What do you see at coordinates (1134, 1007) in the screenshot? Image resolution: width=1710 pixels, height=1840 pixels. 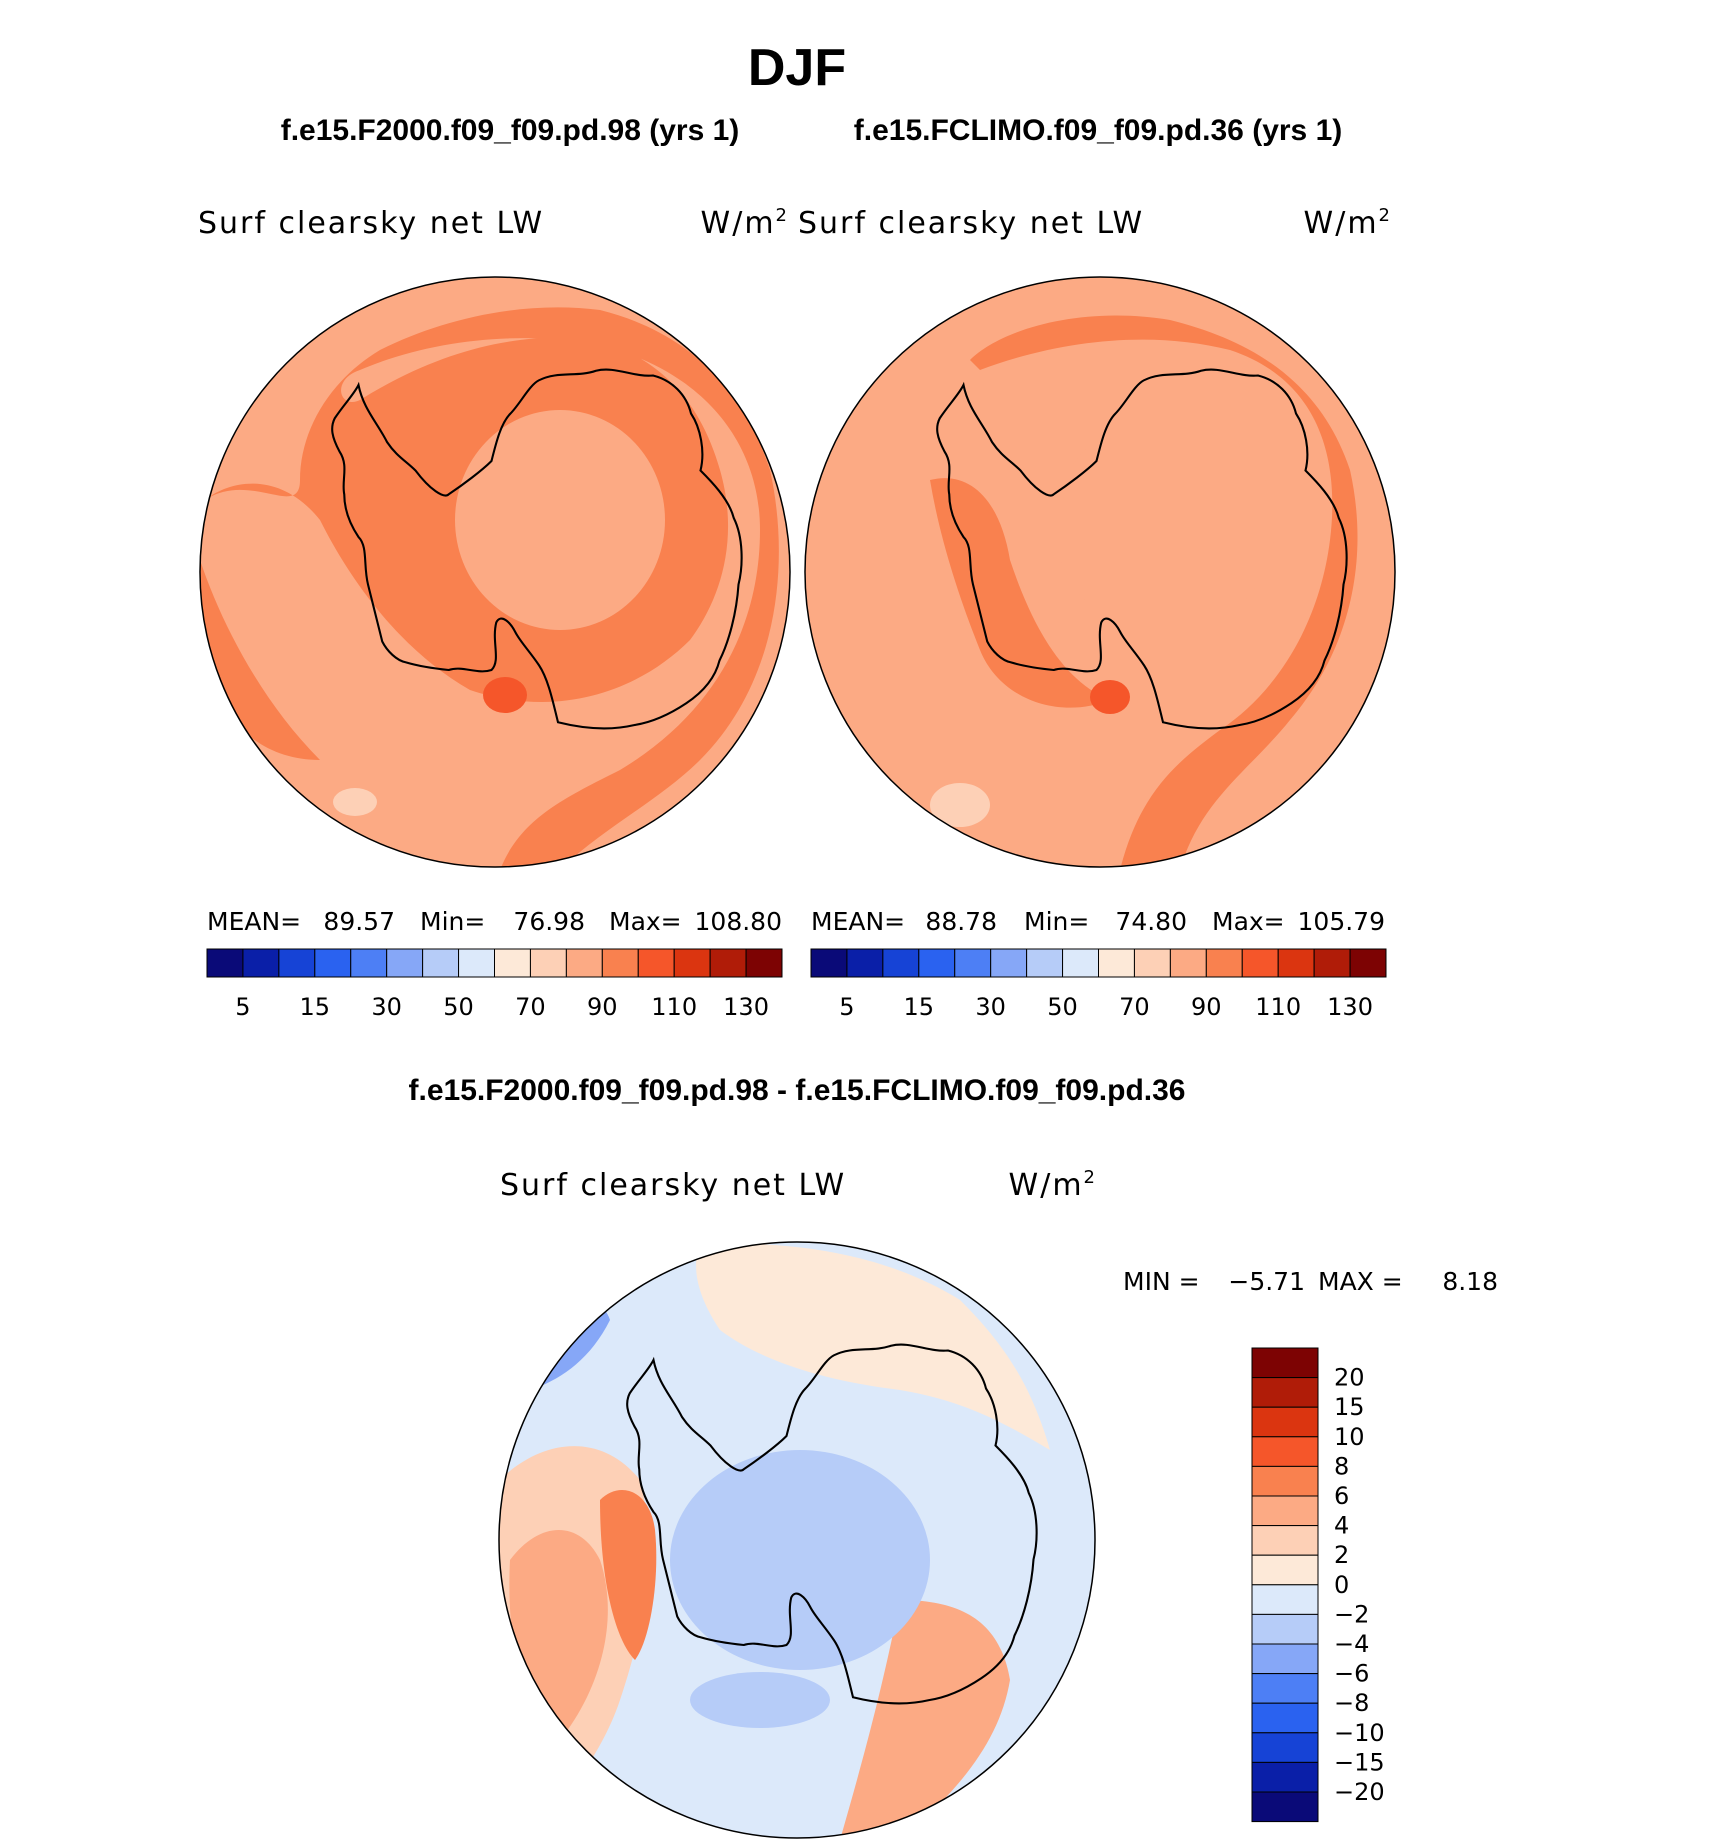 I see `right-colorbar-label: 70` at bounding box center [1134, 1007].